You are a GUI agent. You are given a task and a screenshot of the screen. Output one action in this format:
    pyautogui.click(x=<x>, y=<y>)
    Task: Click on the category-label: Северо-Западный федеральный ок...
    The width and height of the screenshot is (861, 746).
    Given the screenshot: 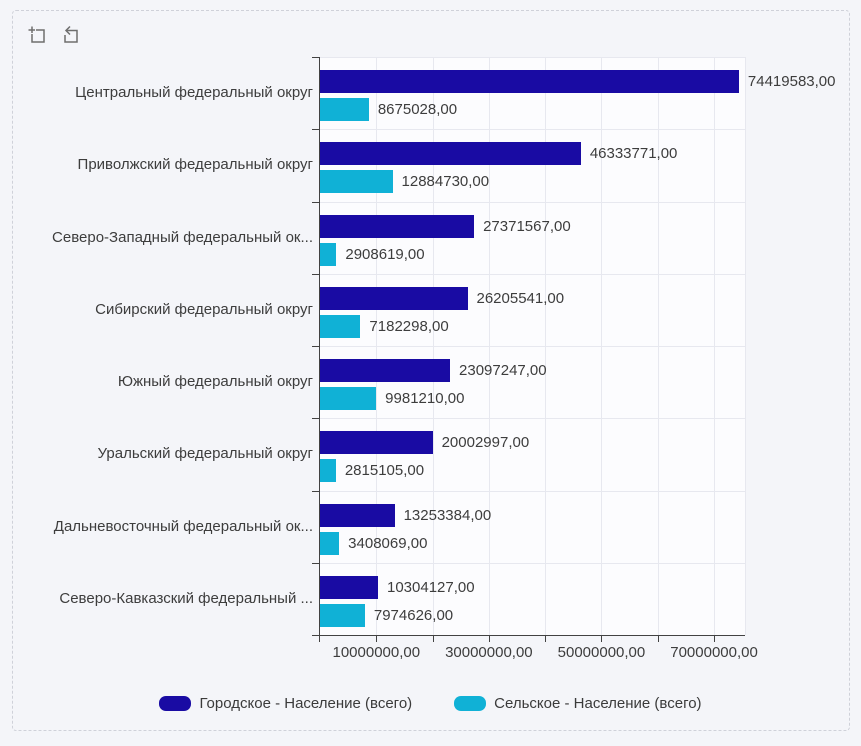 What is the action you would take?
    pyautogui.click(x=182, y=237)
    